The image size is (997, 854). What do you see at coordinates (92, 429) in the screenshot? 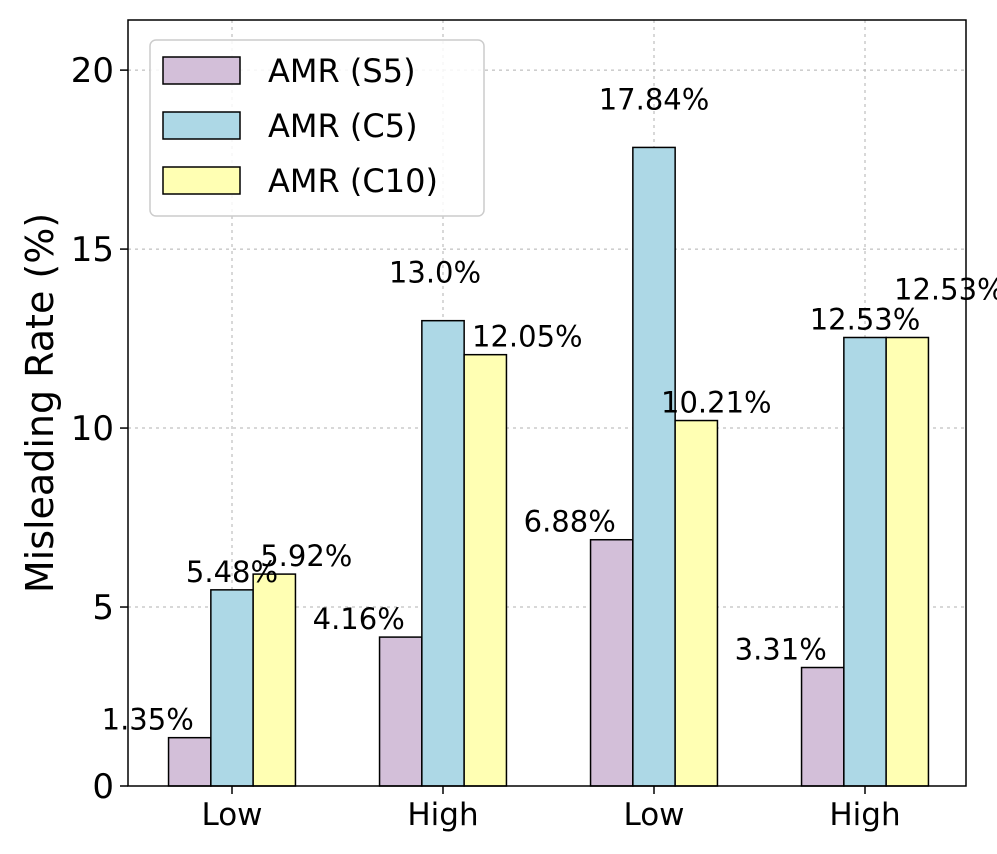
I see `y-tick-label: 10` at bounding box center [92, 429].